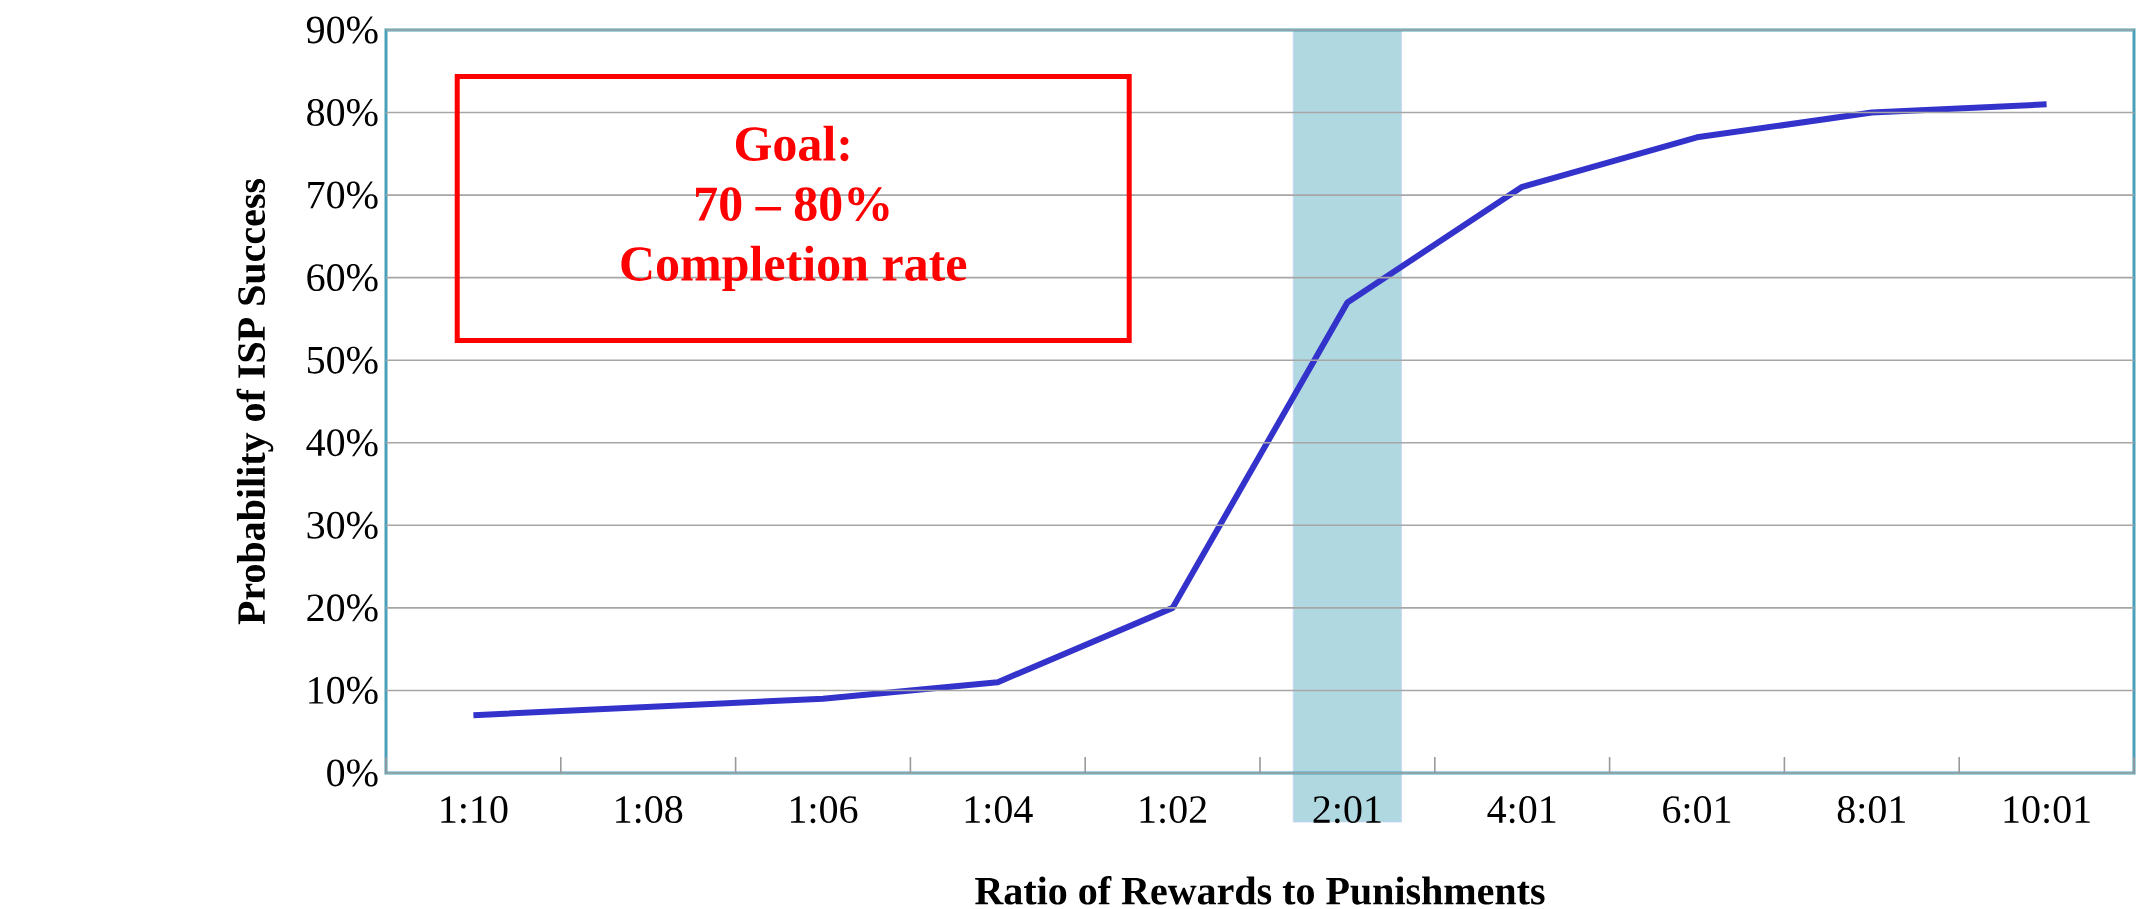  I want to click on x-tick-label: 1:10, so click(474, 810).